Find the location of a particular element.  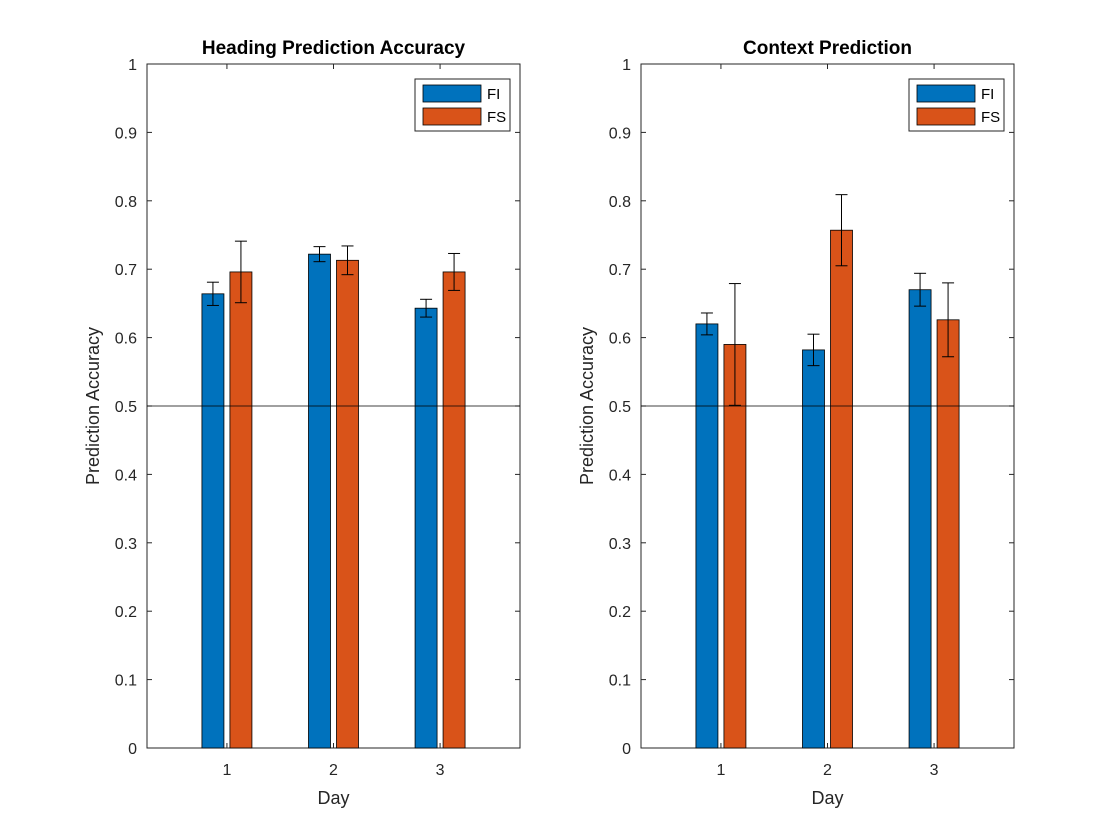

chart-title: Heading Prediction Accuracy is located at coordinates (334, 48).